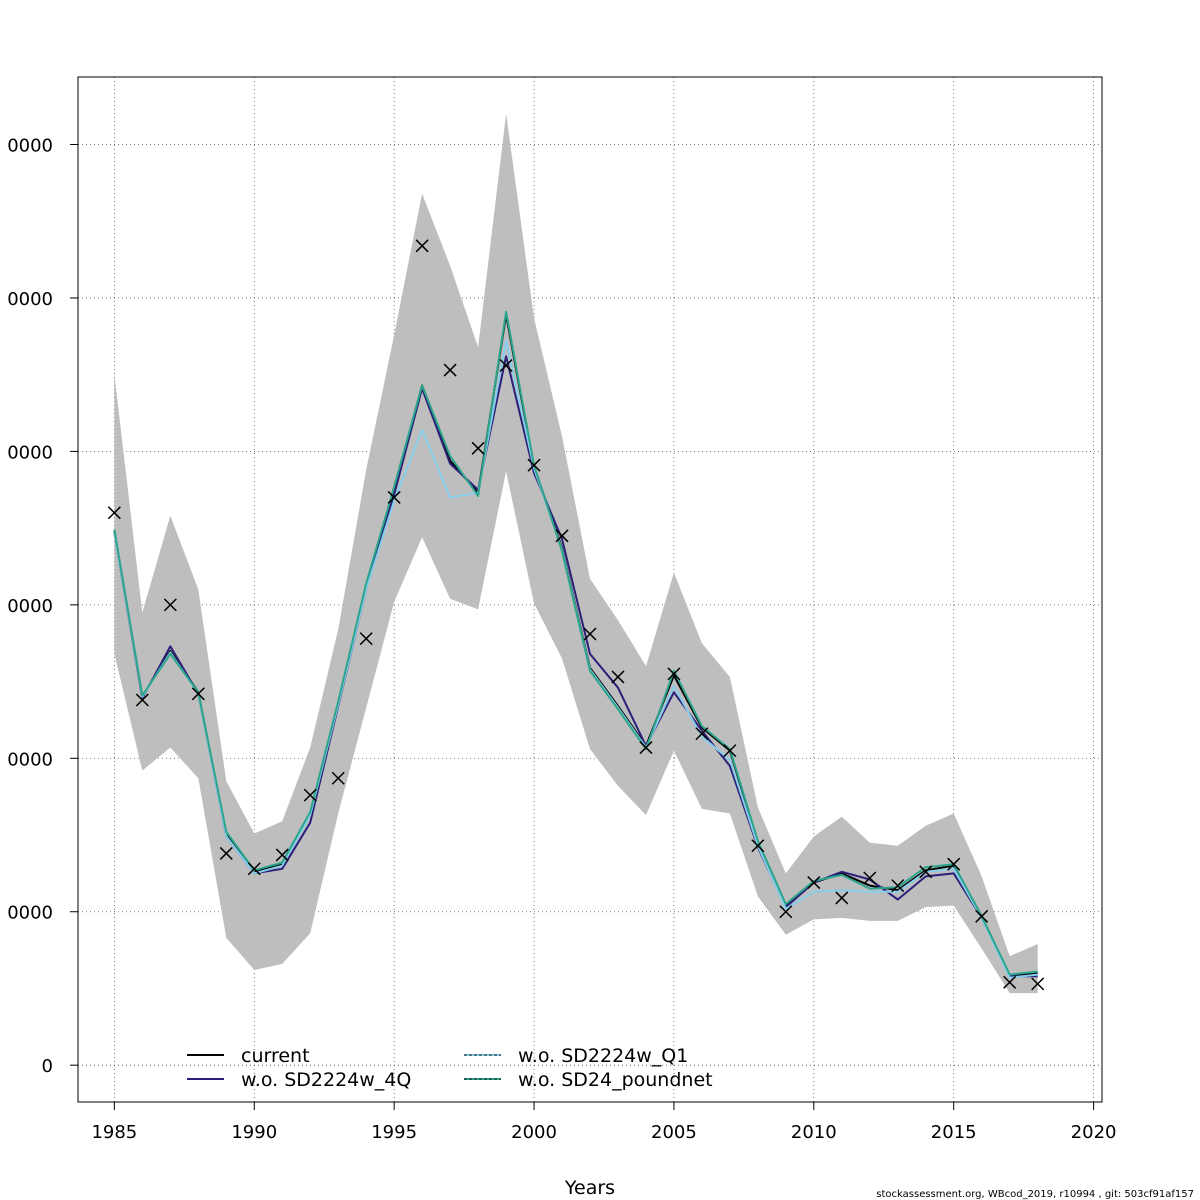 This screenshot has width=1200, height=1200. Describe the element at coordinates (814, 1132) in the screenshot. I see `x-tick-label: 2010` at that location.